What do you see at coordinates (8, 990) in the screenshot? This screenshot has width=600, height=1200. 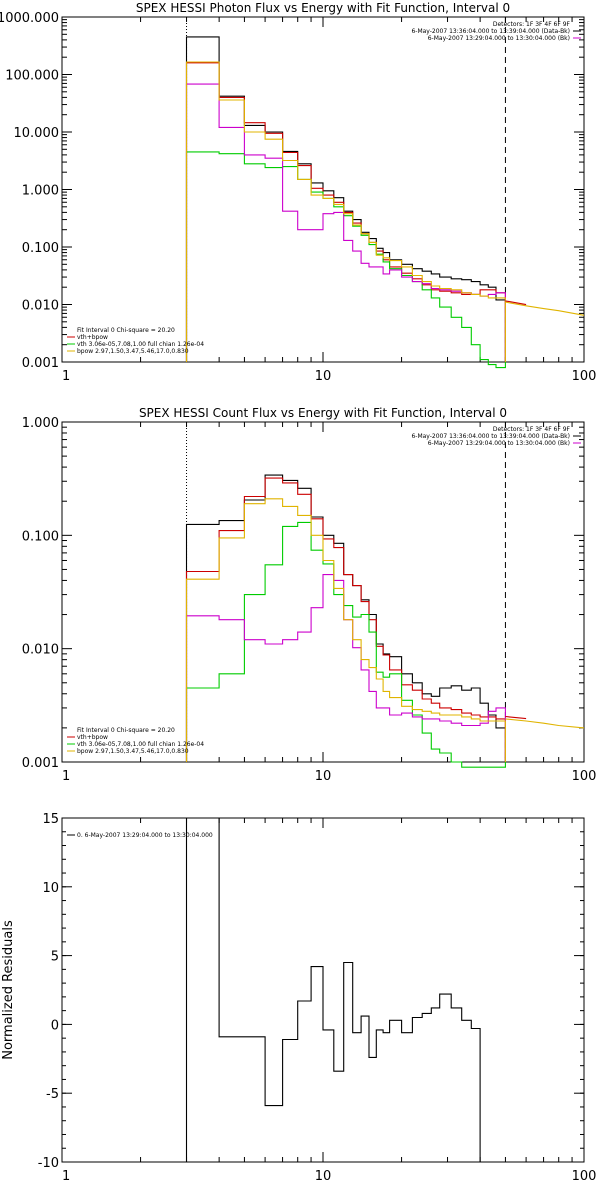 I see `y-axis-label: Normalized Residuals` at bounding box center [8, 990].